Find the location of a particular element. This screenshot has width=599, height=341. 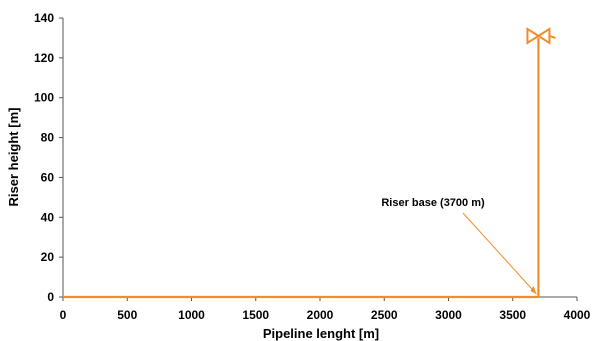

x-tick-labels: 0 500 1000 1500 2000 2500 3000 3500 4000 is located at coordinates (325, 315).